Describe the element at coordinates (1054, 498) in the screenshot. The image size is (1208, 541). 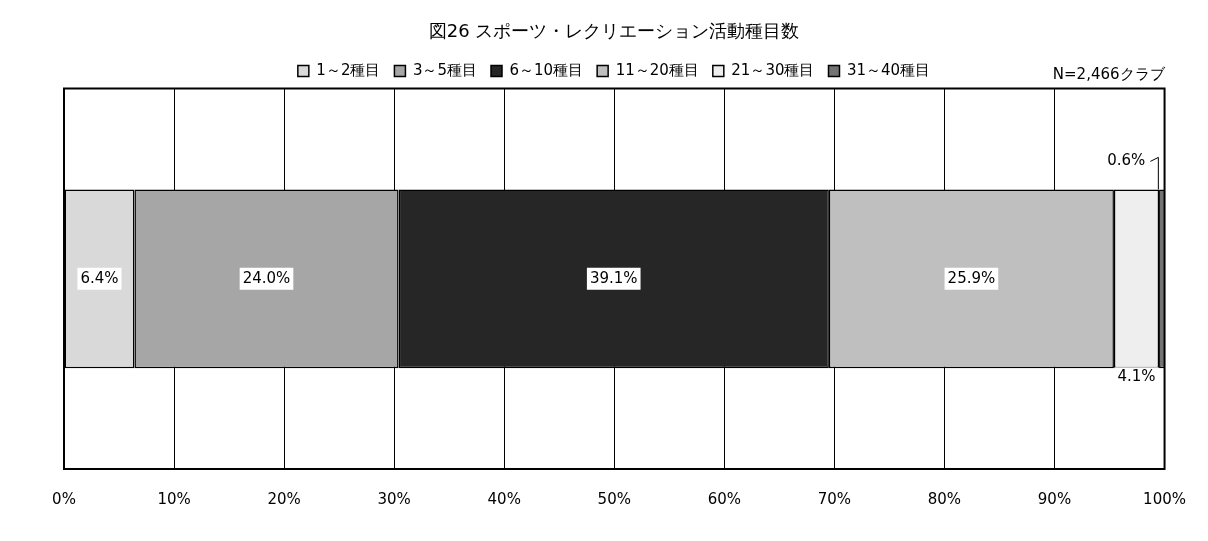
I see `x-tick-label: 90%` at that location.